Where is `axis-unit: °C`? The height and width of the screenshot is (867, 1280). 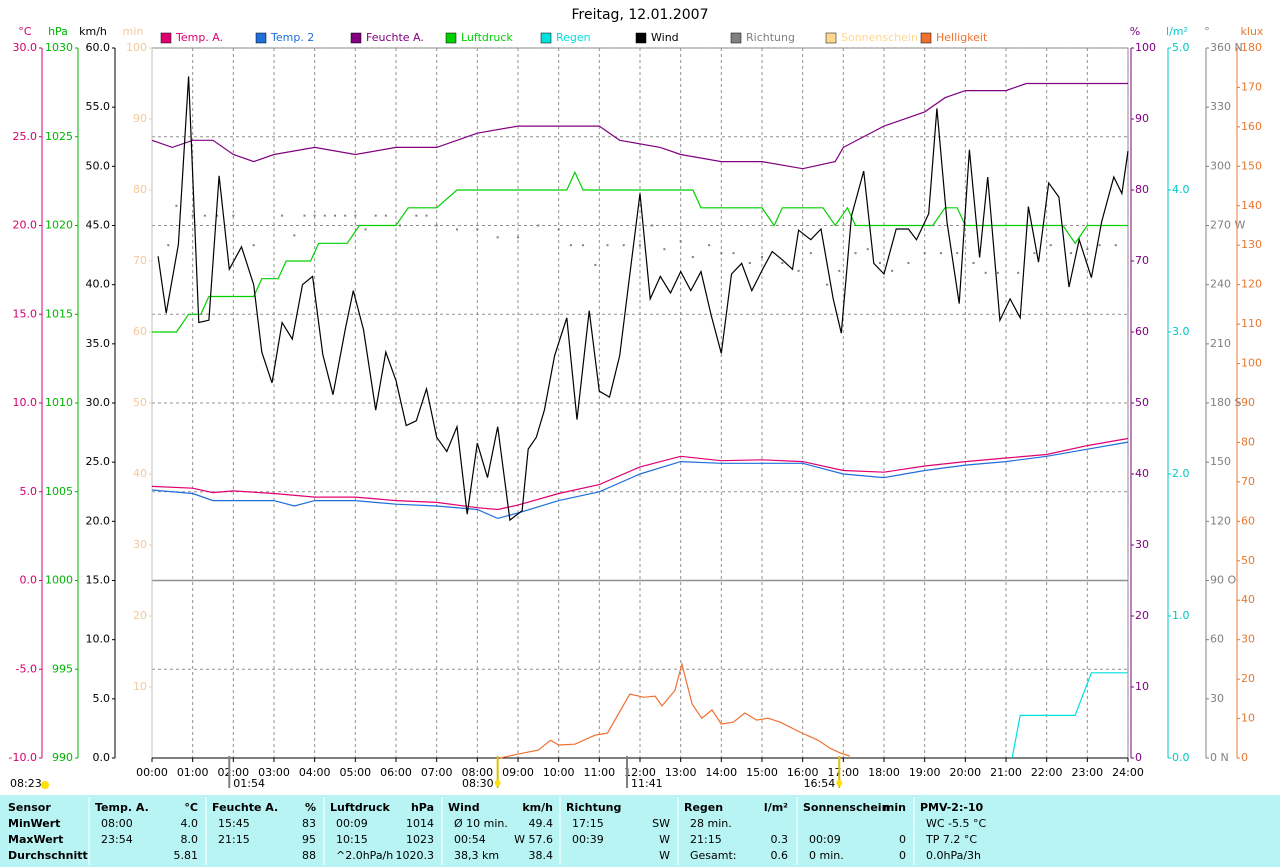
axis-unit: °C is located at coordinates (25, 31).